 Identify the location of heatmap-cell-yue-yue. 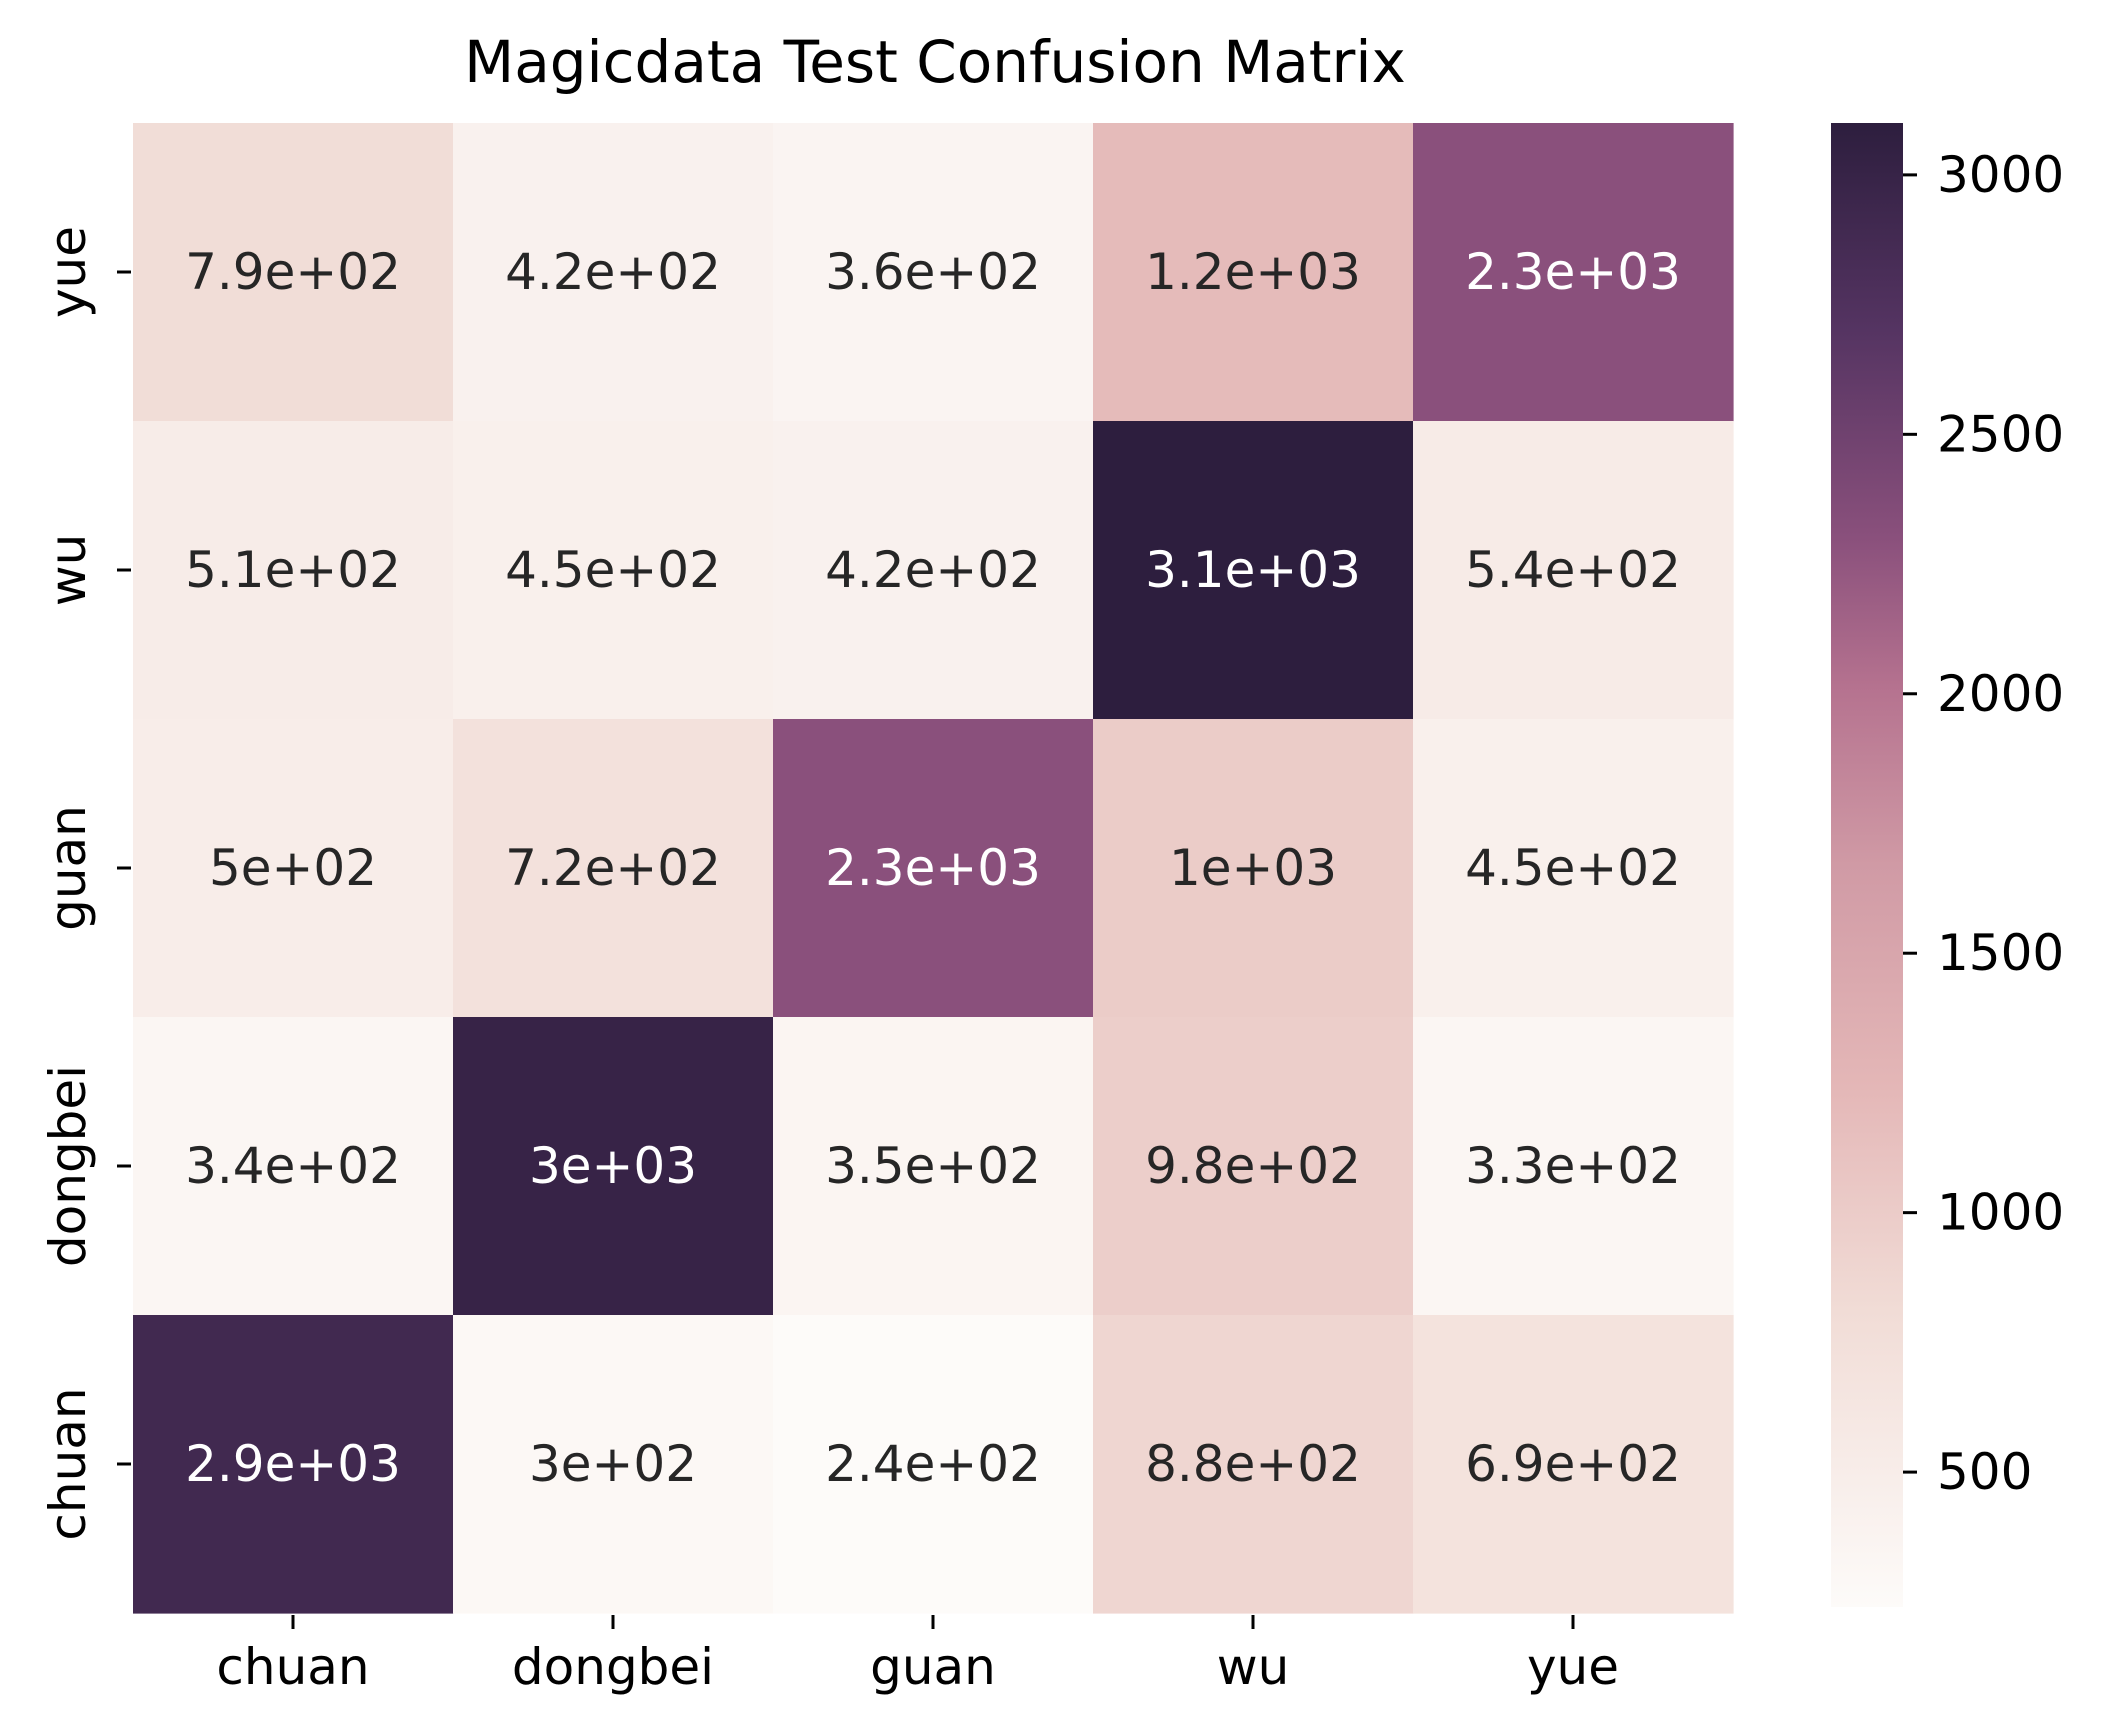
(1573, 272).